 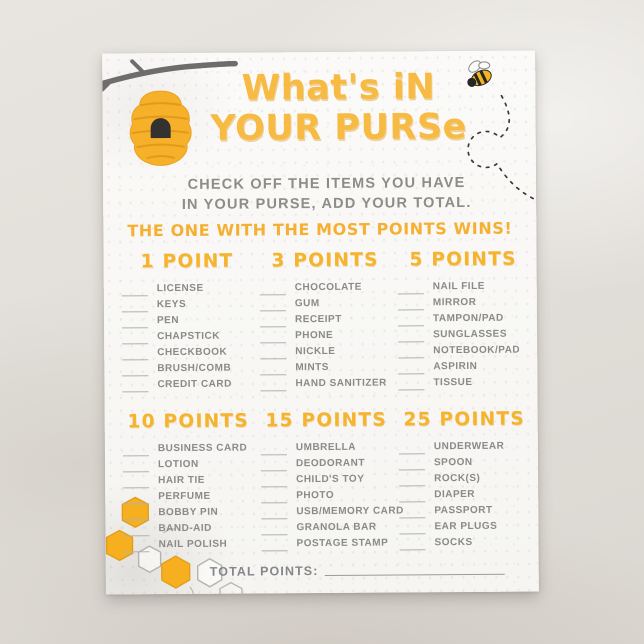 What do you see at coordinates (185, 528) in the screenshot?
I see `item-label: BAND-AID` at bounding box center [185, 528].